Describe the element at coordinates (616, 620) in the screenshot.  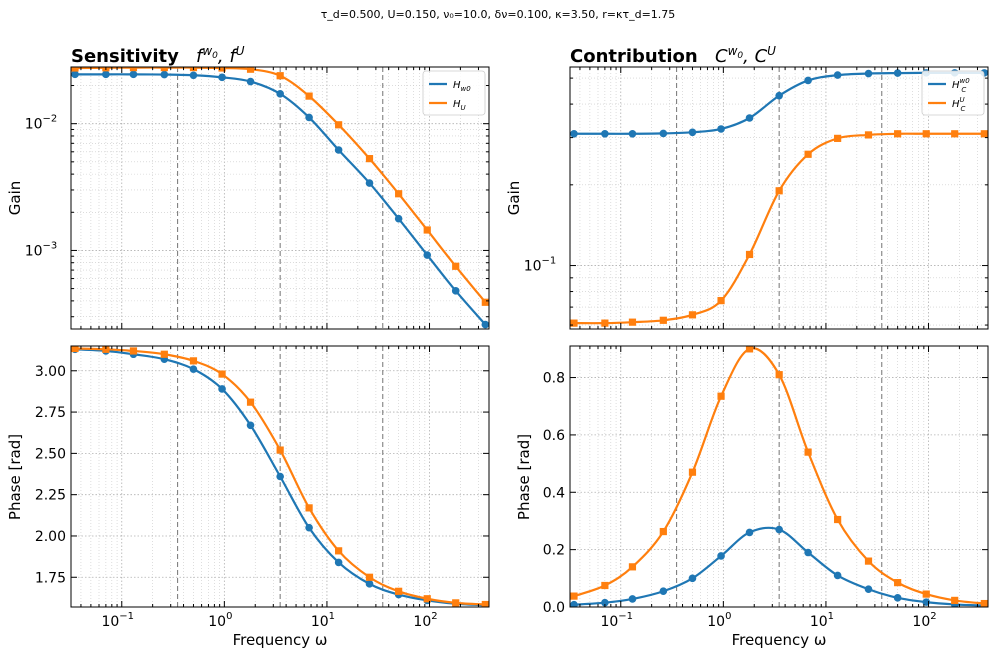
I see `x-tick-label: 10⁻¹` at that location.